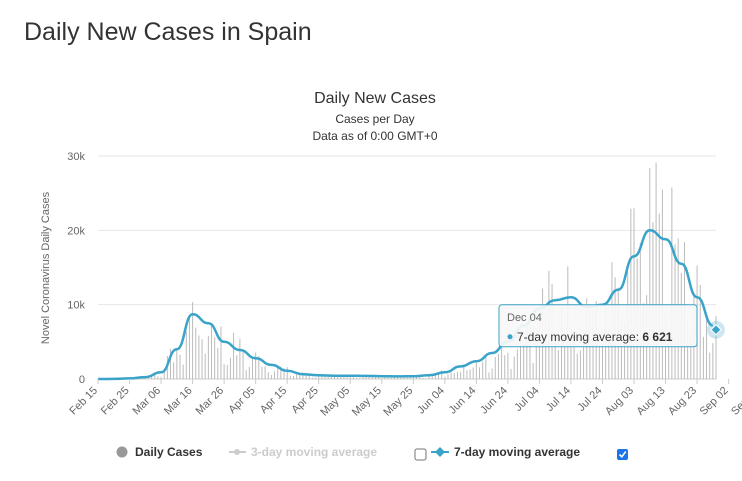 Image resolution: width=742 pixels, height=481 pixels. Describe the element at coordinates (314, 452) in the screenshot. I see `legend-3day-label: 3-day moving average` at that location.